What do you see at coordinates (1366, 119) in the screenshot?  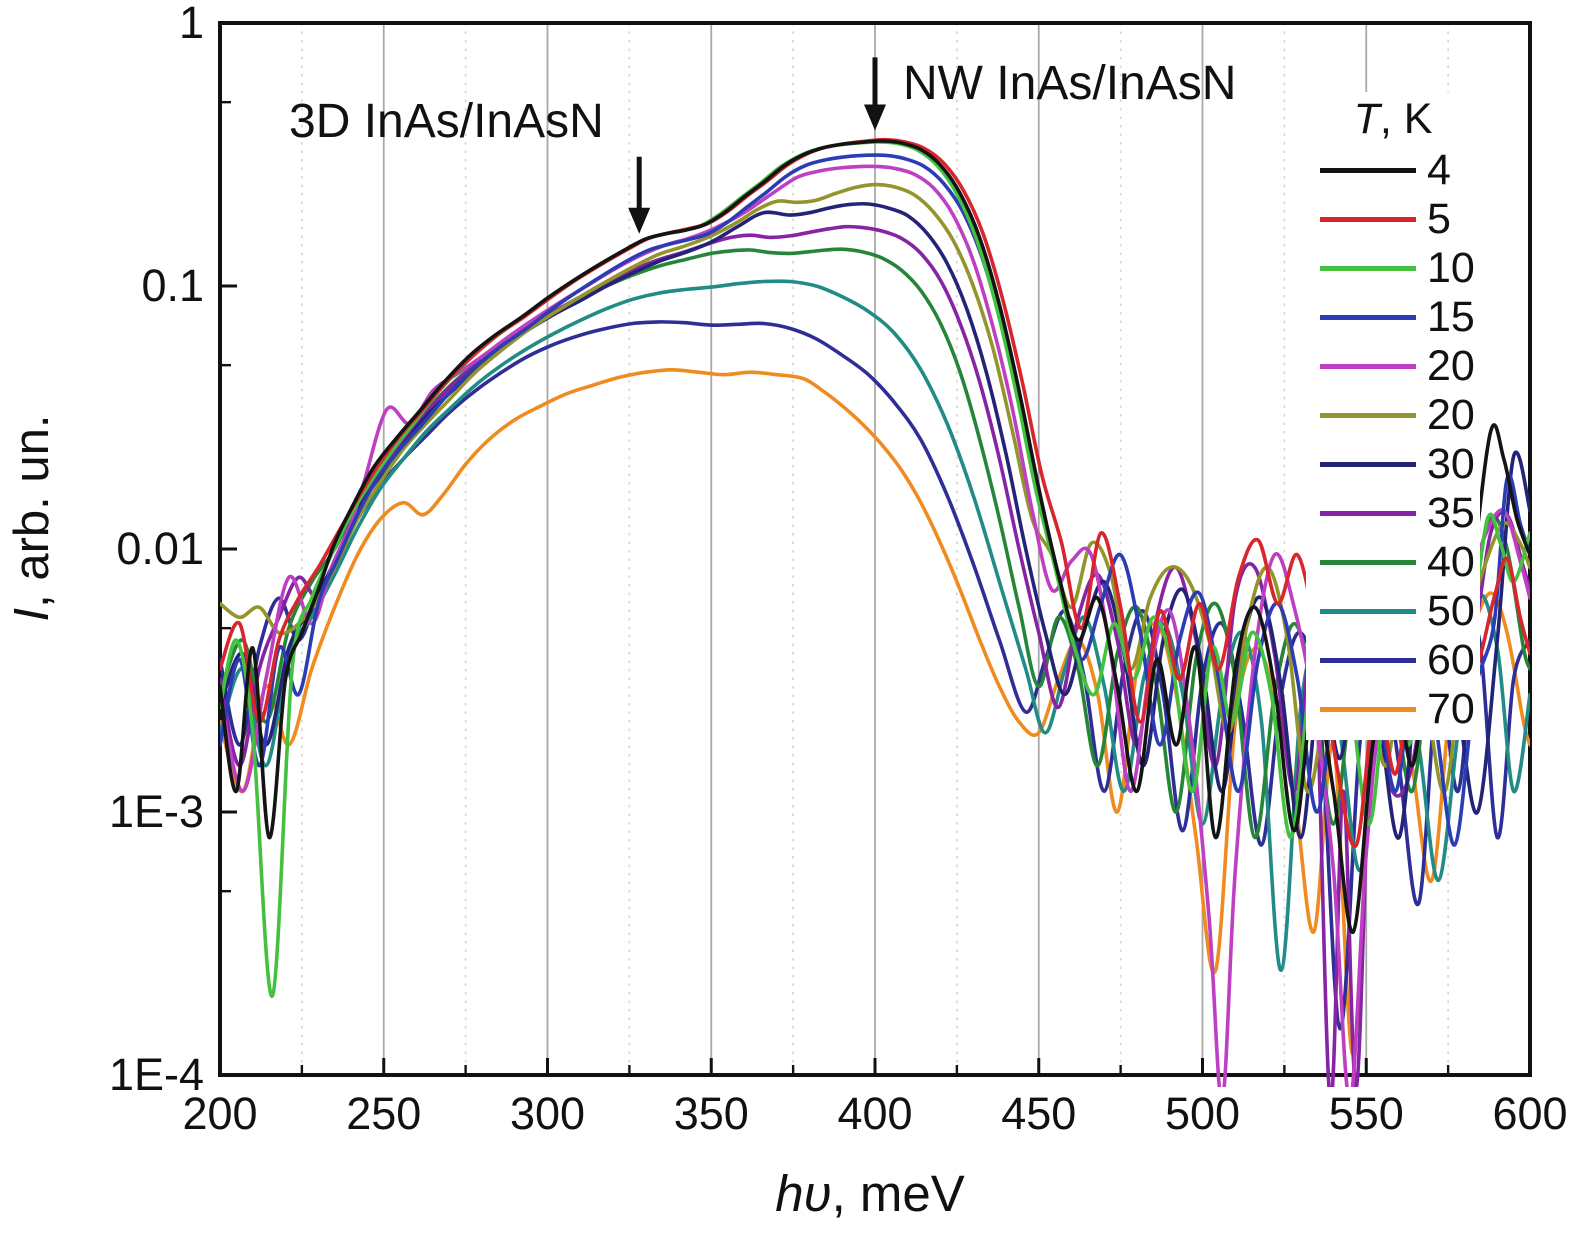 I see `legend-title-symbol: T` at bounding box center [1366, 119].